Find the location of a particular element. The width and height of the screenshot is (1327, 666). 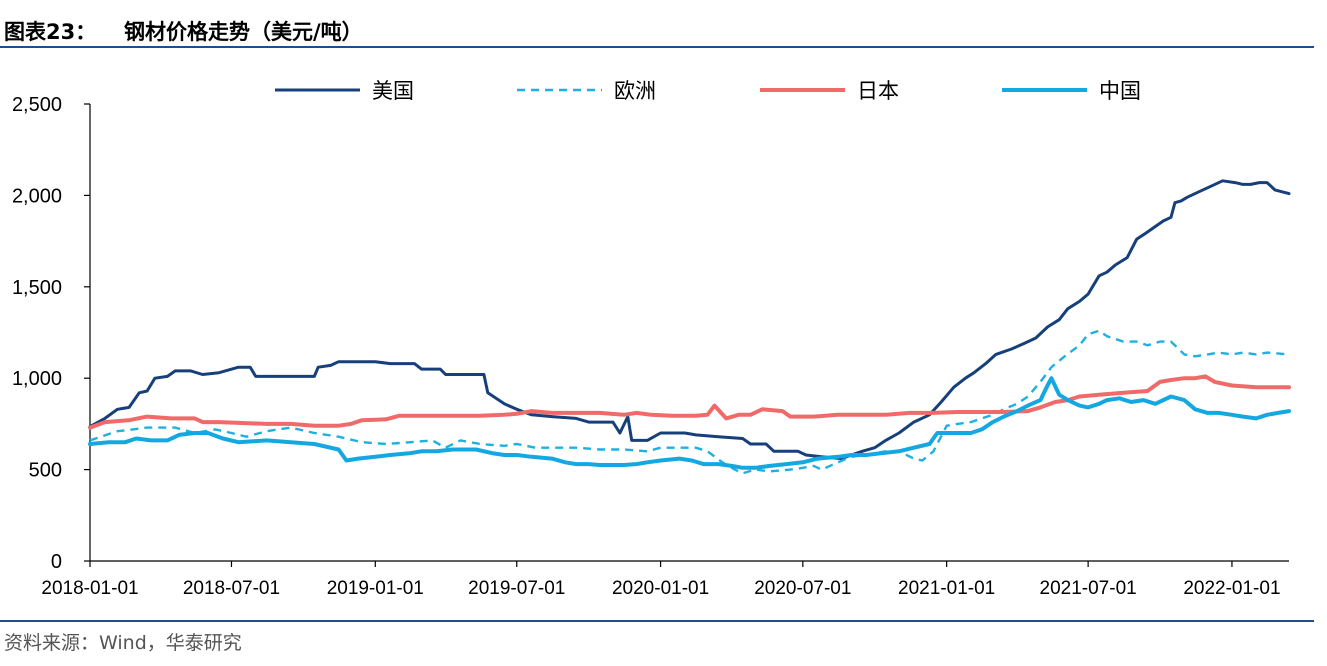

x-tick-label: 2019-07-01 is located at coordinates (516, 588).